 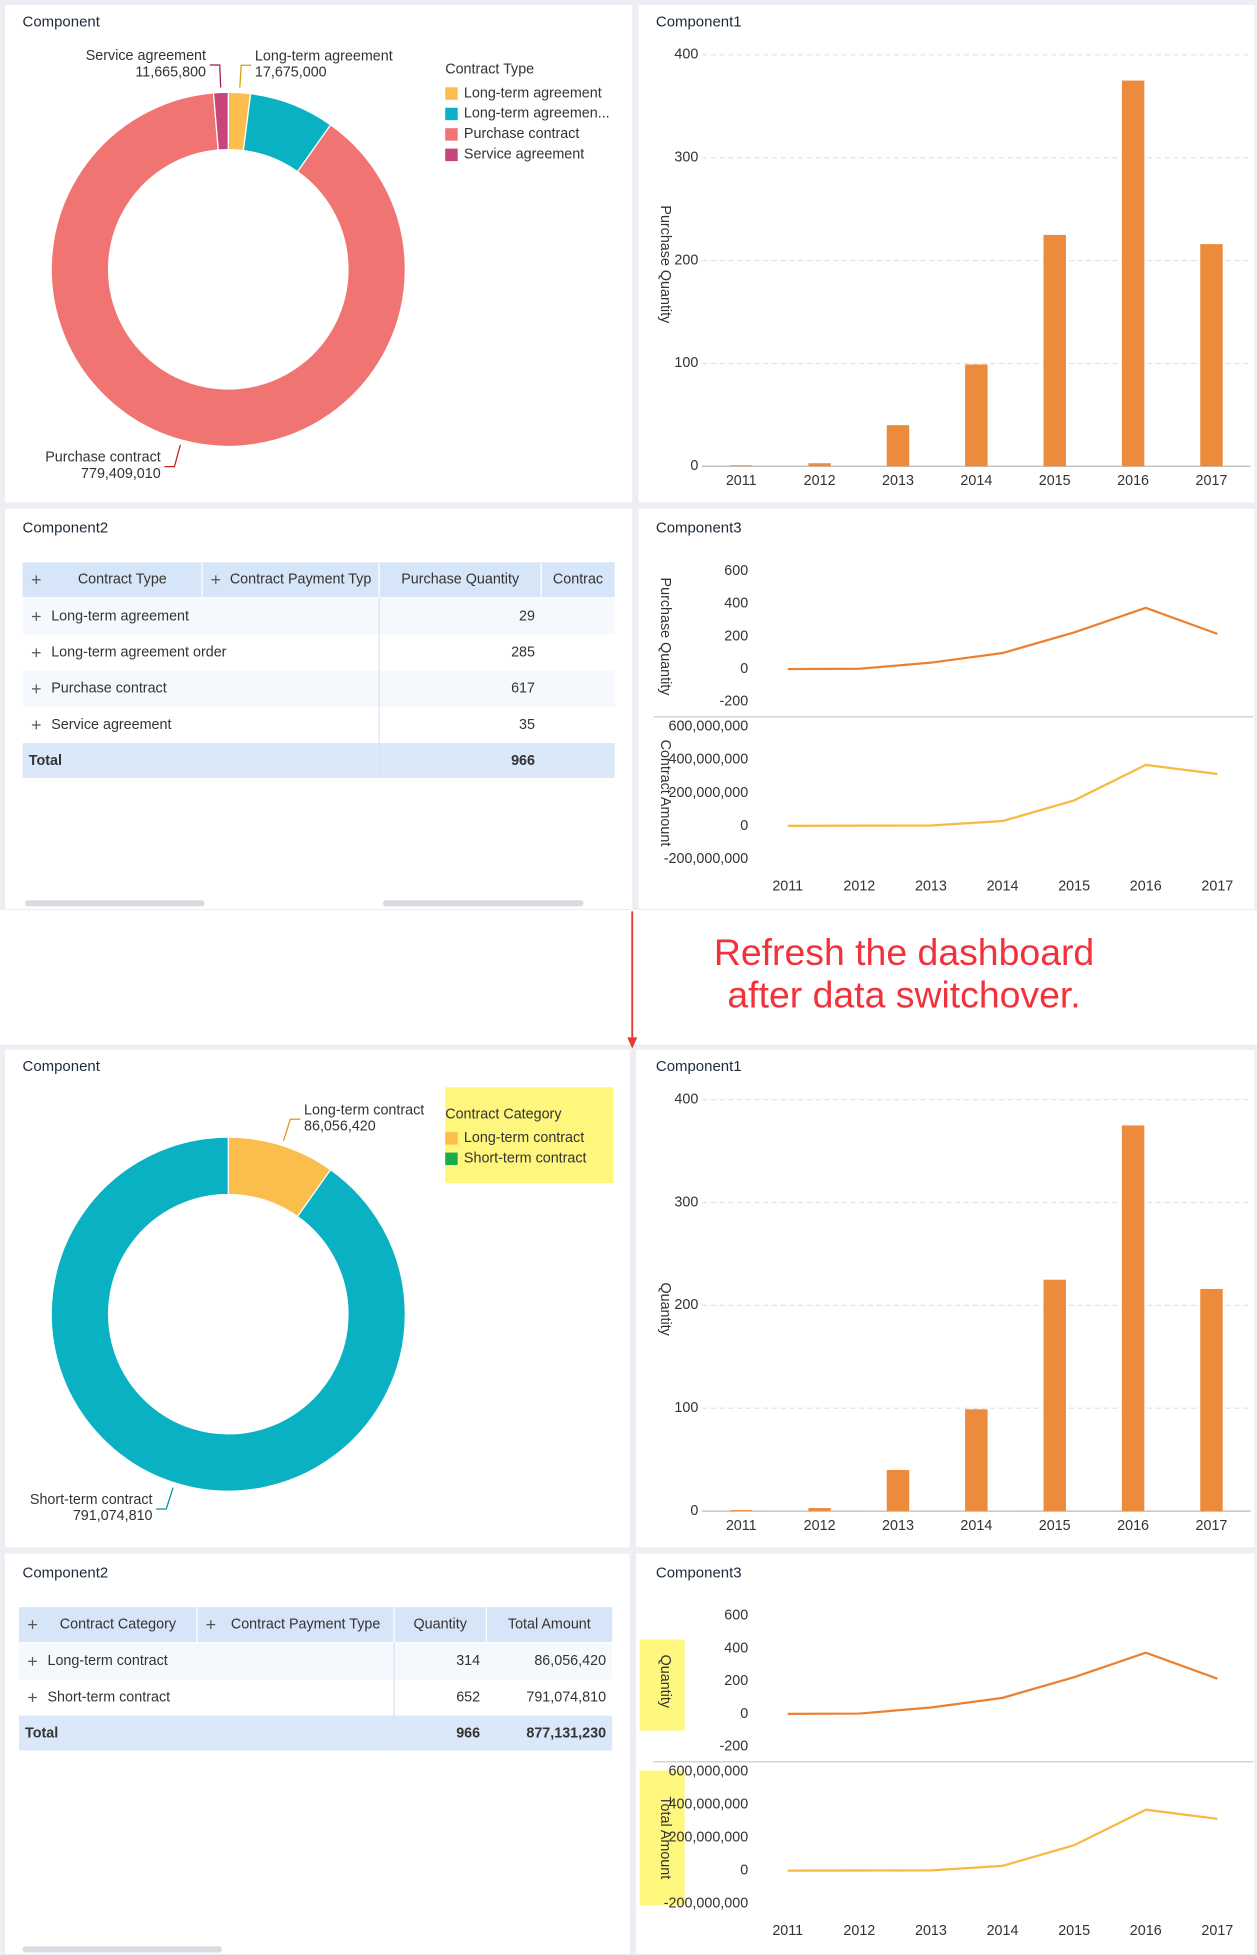 I want to click on legend-label: Long-term agreement, so click(x=533, y=93).